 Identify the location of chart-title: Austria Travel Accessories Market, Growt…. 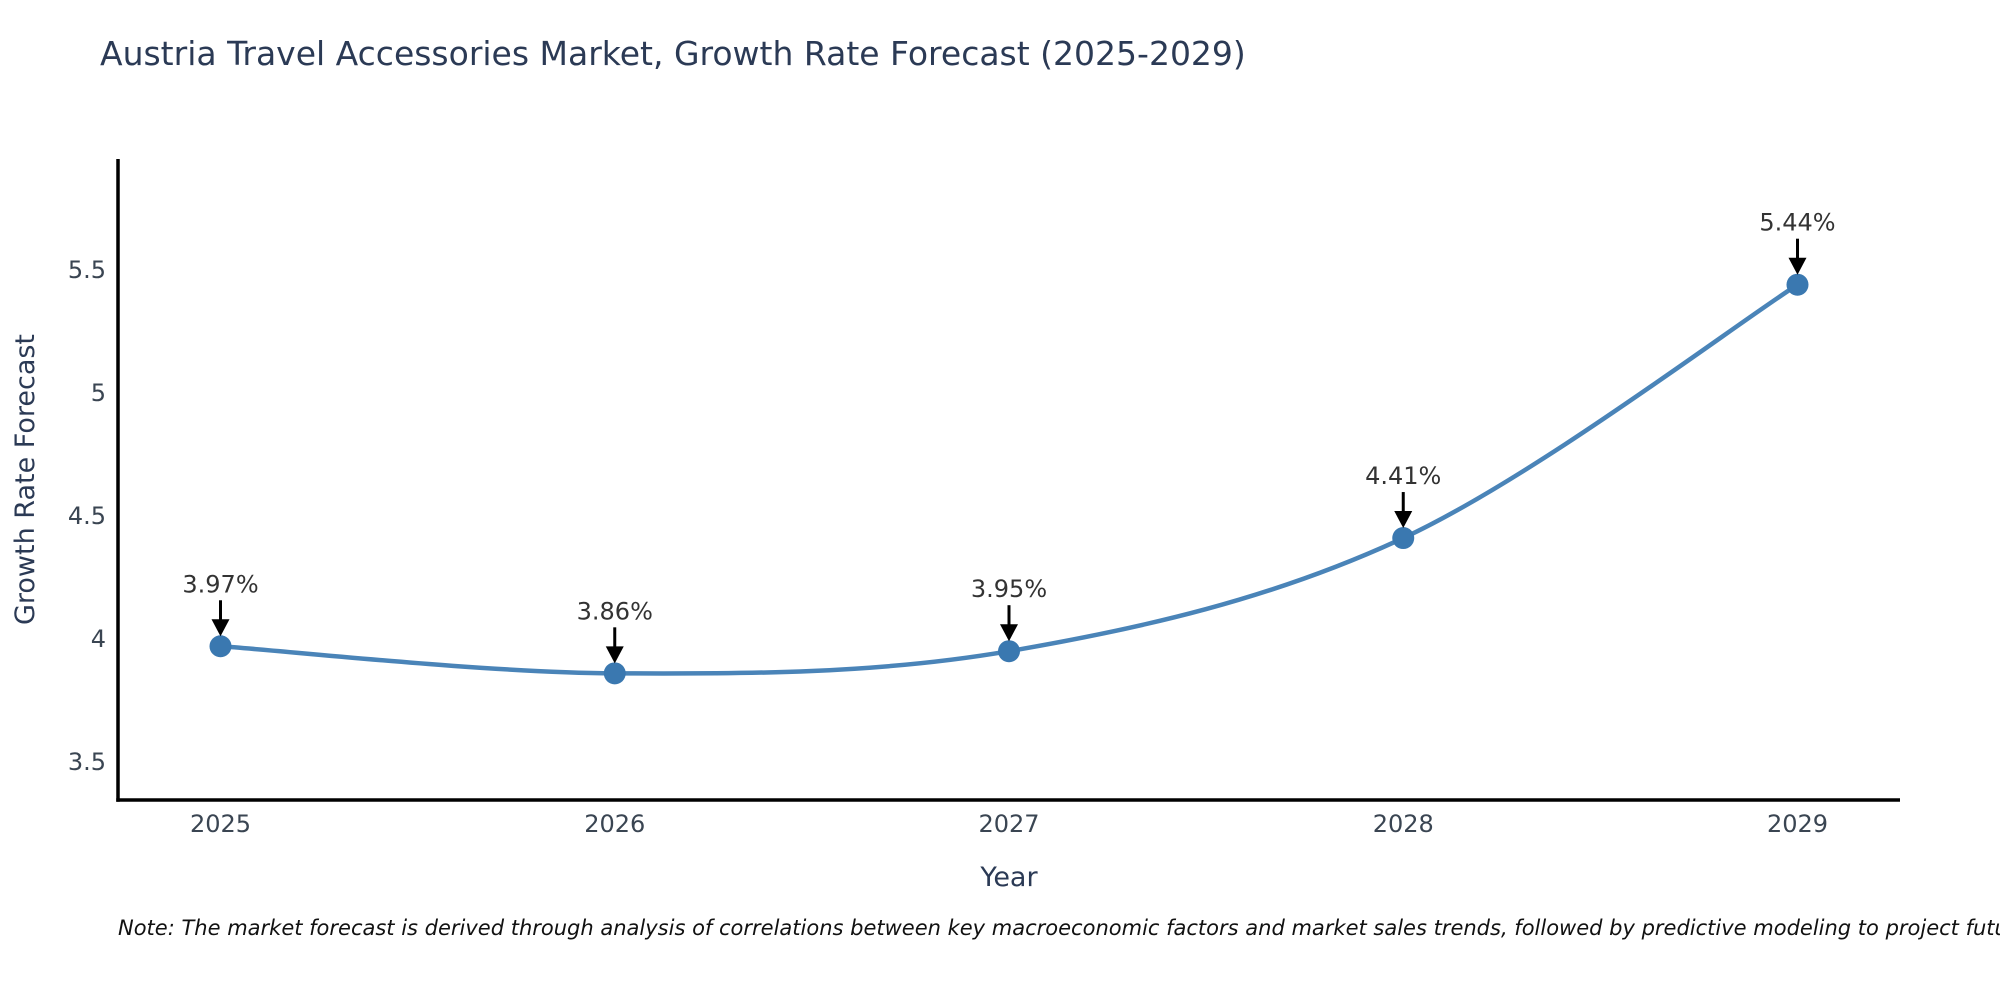
(673, 53).